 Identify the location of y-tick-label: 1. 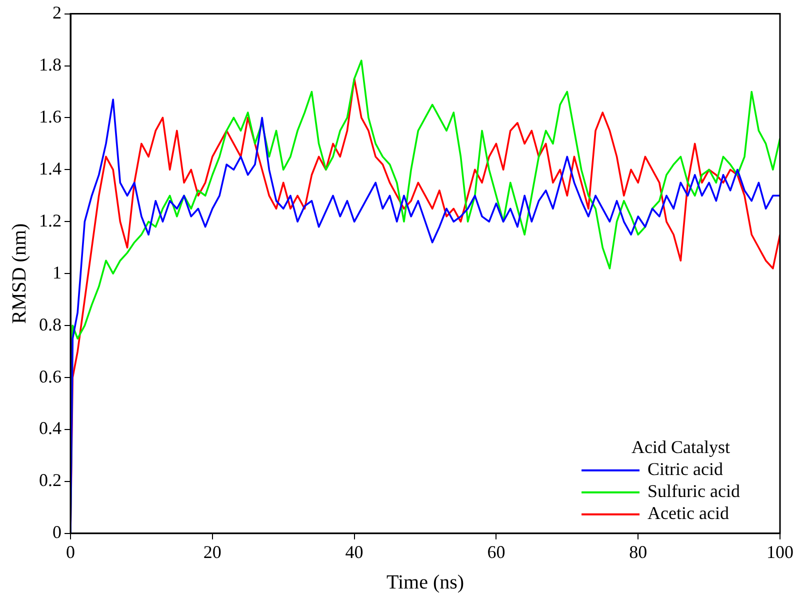
(57, 272).